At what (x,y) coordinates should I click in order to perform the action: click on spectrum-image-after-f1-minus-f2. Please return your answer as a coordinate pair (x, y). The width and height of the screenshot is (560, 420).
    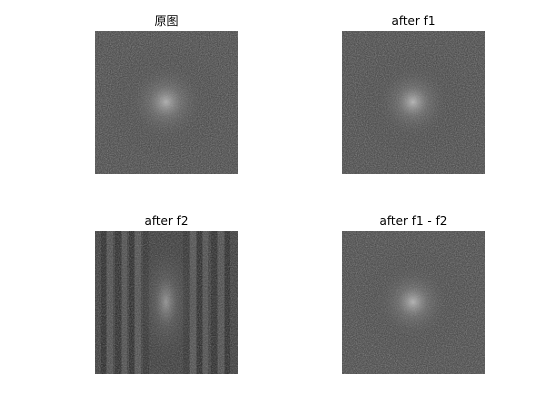
    Looking at the image, I should click on (413, 302).